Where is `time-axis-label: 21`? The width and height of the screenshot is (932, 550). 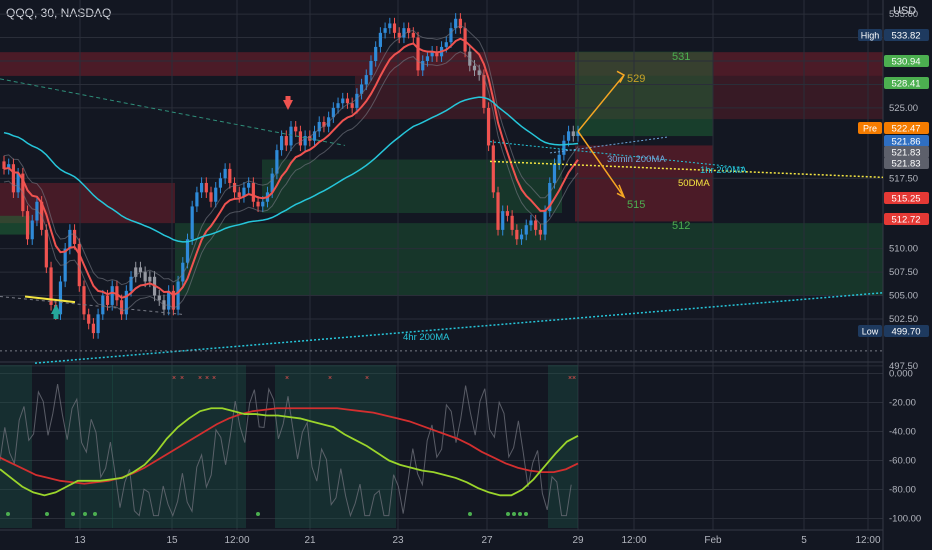 time-axis-label: 21 is located at coordinates (310, 540).